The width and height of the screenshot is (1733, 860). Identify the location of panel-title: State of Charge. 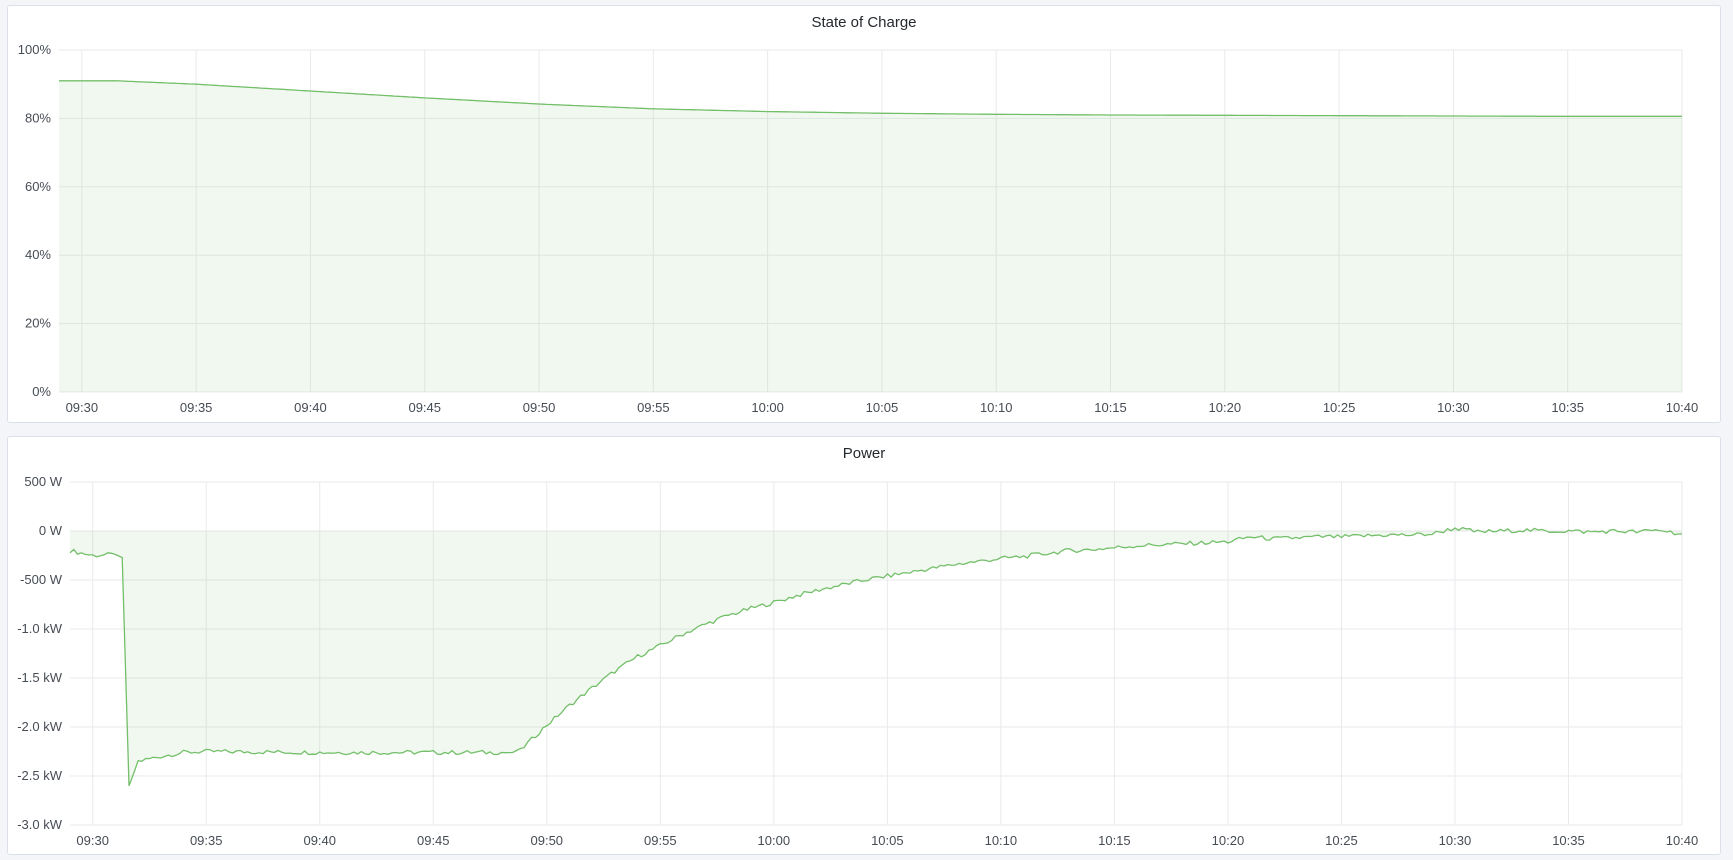
(864, 22).